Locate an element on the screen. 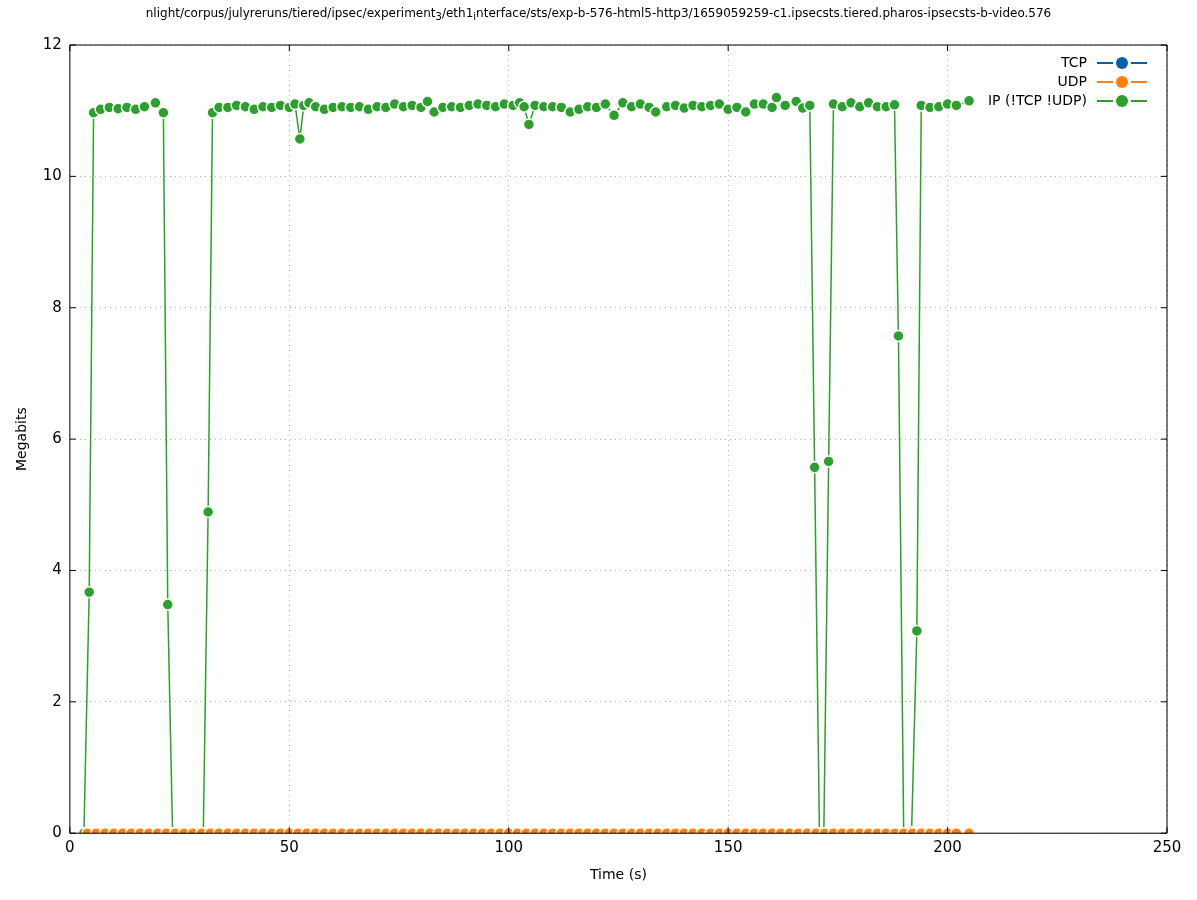 The width and height of the screenshot is (1197, 900). y-tick-label: 2 is located at coordinates (57, 700).